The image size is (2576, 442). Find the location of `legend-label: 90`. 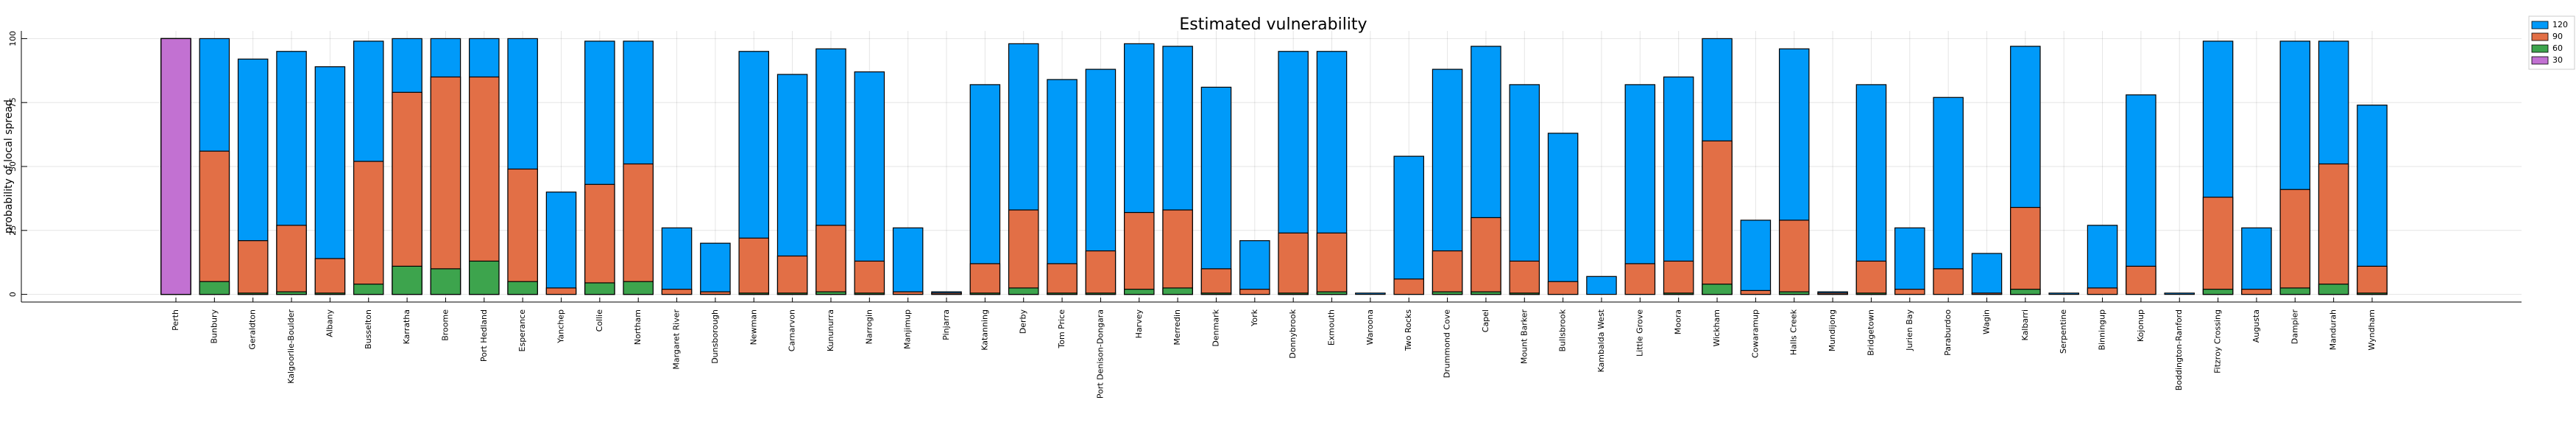

legend-label: 90 is located at coordinates (2557, 36).